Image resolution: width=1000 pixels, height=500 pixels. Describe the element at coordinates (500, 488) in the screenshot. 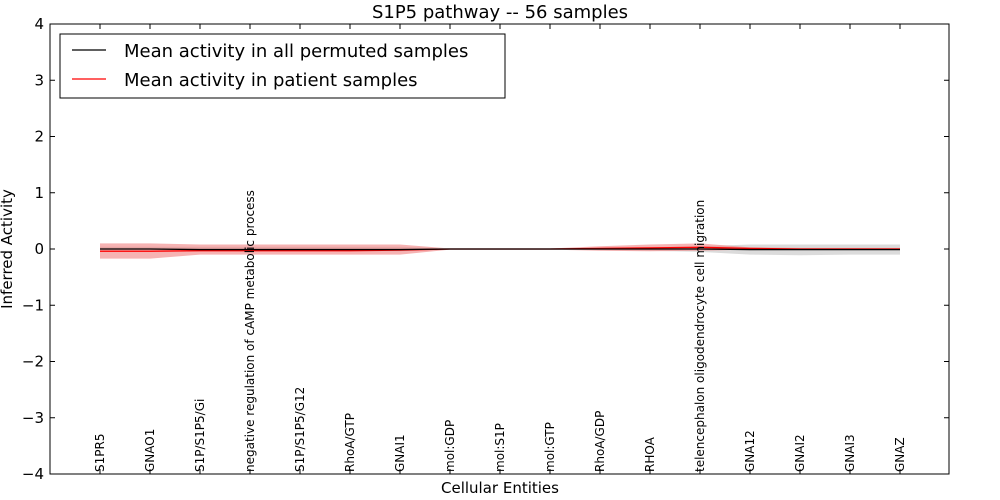

I see `x-axis-label: Cellular Entities` at that location.